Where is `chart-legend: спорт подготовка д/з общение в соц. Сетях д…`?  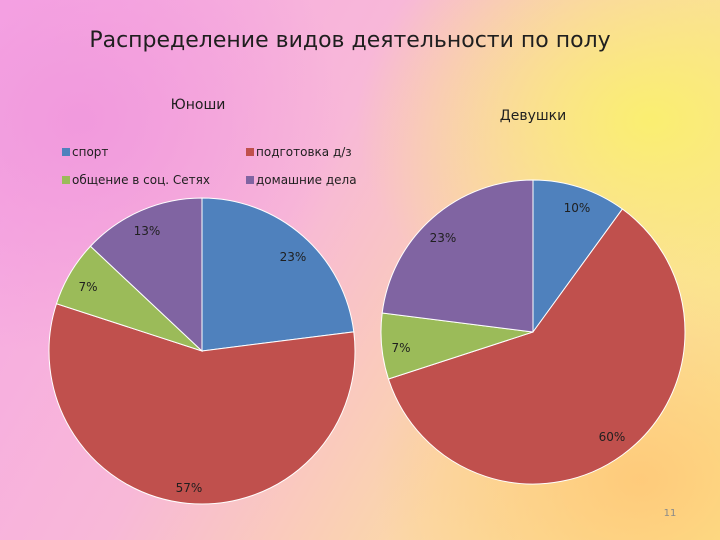
chart-legend: спорт подготовка д/з общение в соц. Сетях д… is located at coordinates (209, 166).